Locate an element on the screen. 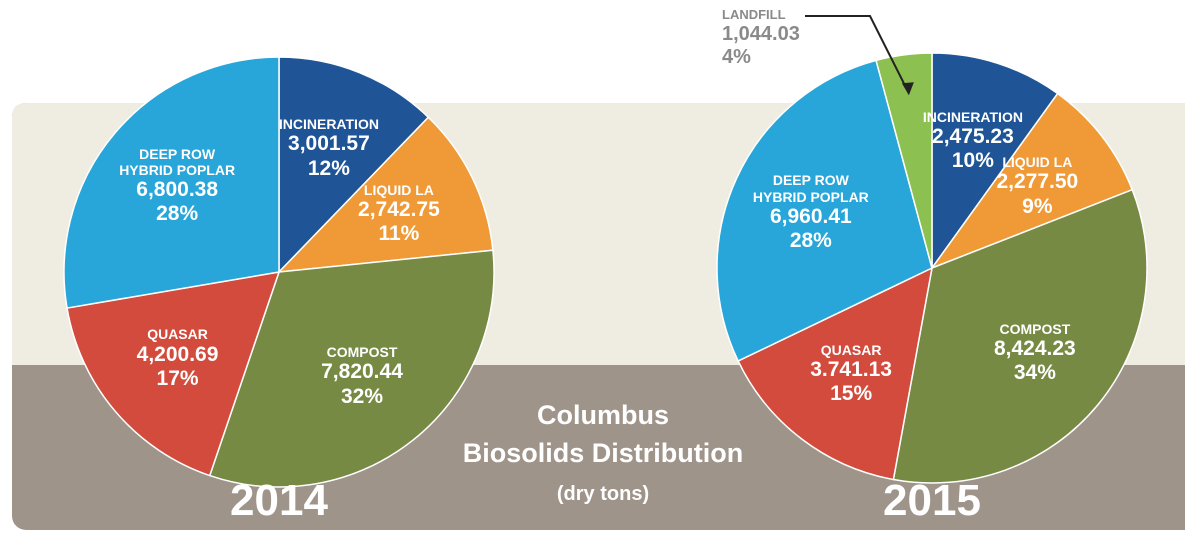  title: Columbus is located at coordinates (603, 415).